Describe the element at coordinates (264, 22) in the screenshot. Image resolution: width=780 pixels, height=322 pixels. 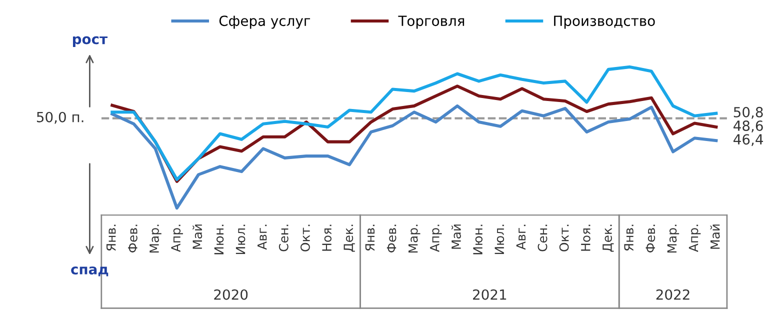
I see `legend-label: Сфера услуг` at that location.